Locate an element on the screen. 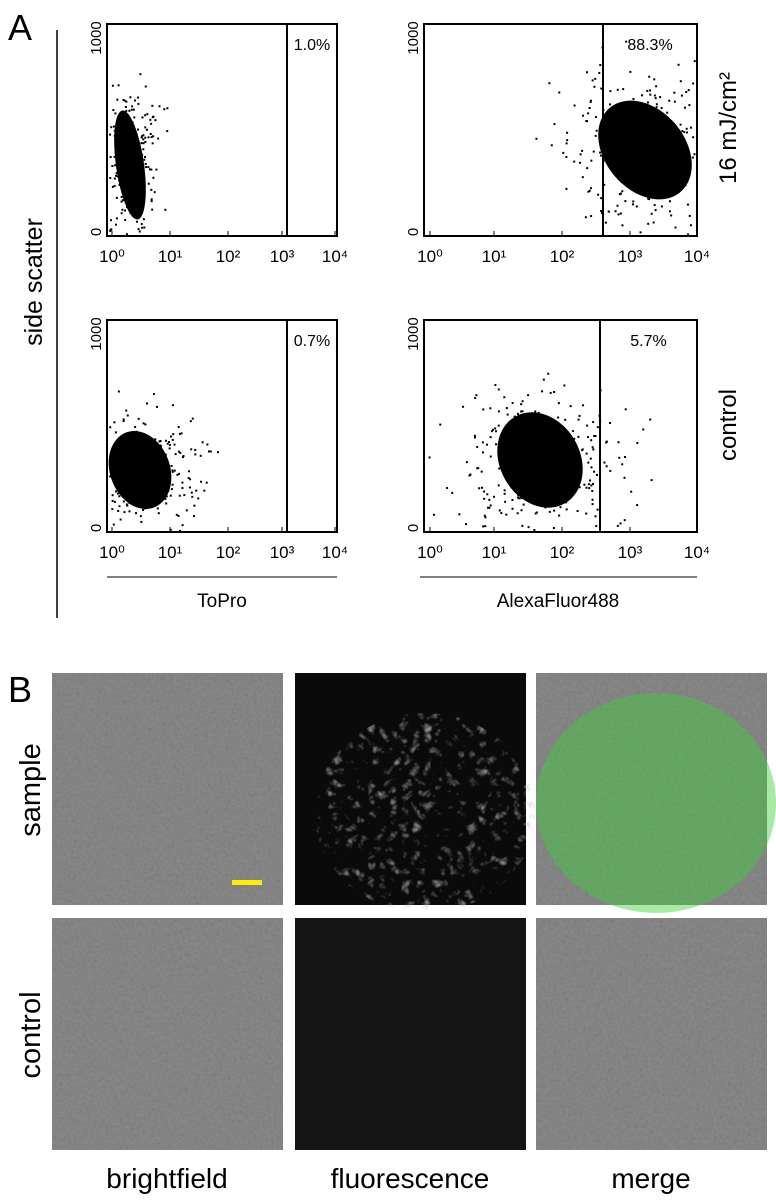 The height and width of the screenshot is (1202, 776). column-label: merge is located at coordinates (650, 1178).